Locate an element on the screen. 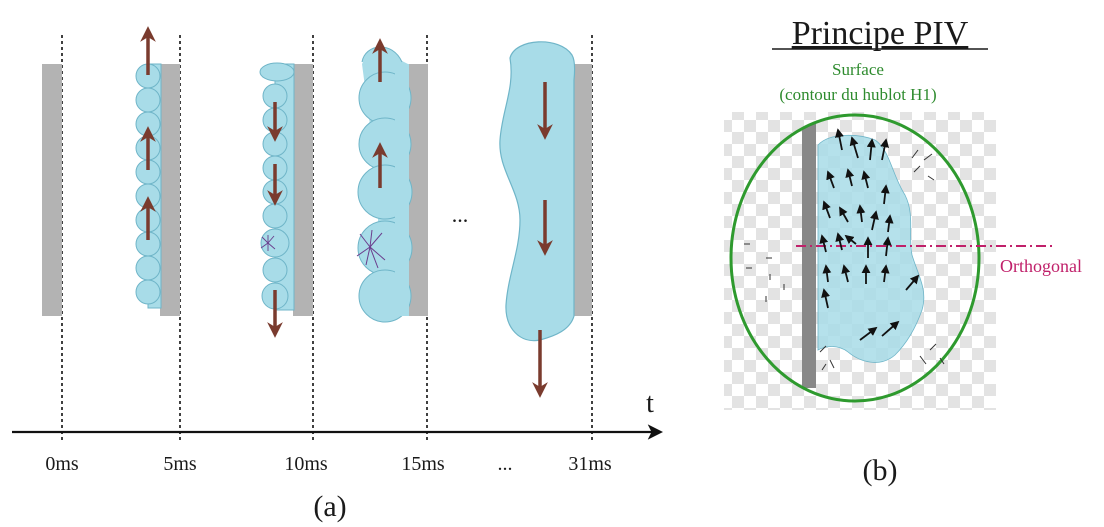 The image size is (1104, 527). panel-b-label: (b) is located at coordinates (880, 470).